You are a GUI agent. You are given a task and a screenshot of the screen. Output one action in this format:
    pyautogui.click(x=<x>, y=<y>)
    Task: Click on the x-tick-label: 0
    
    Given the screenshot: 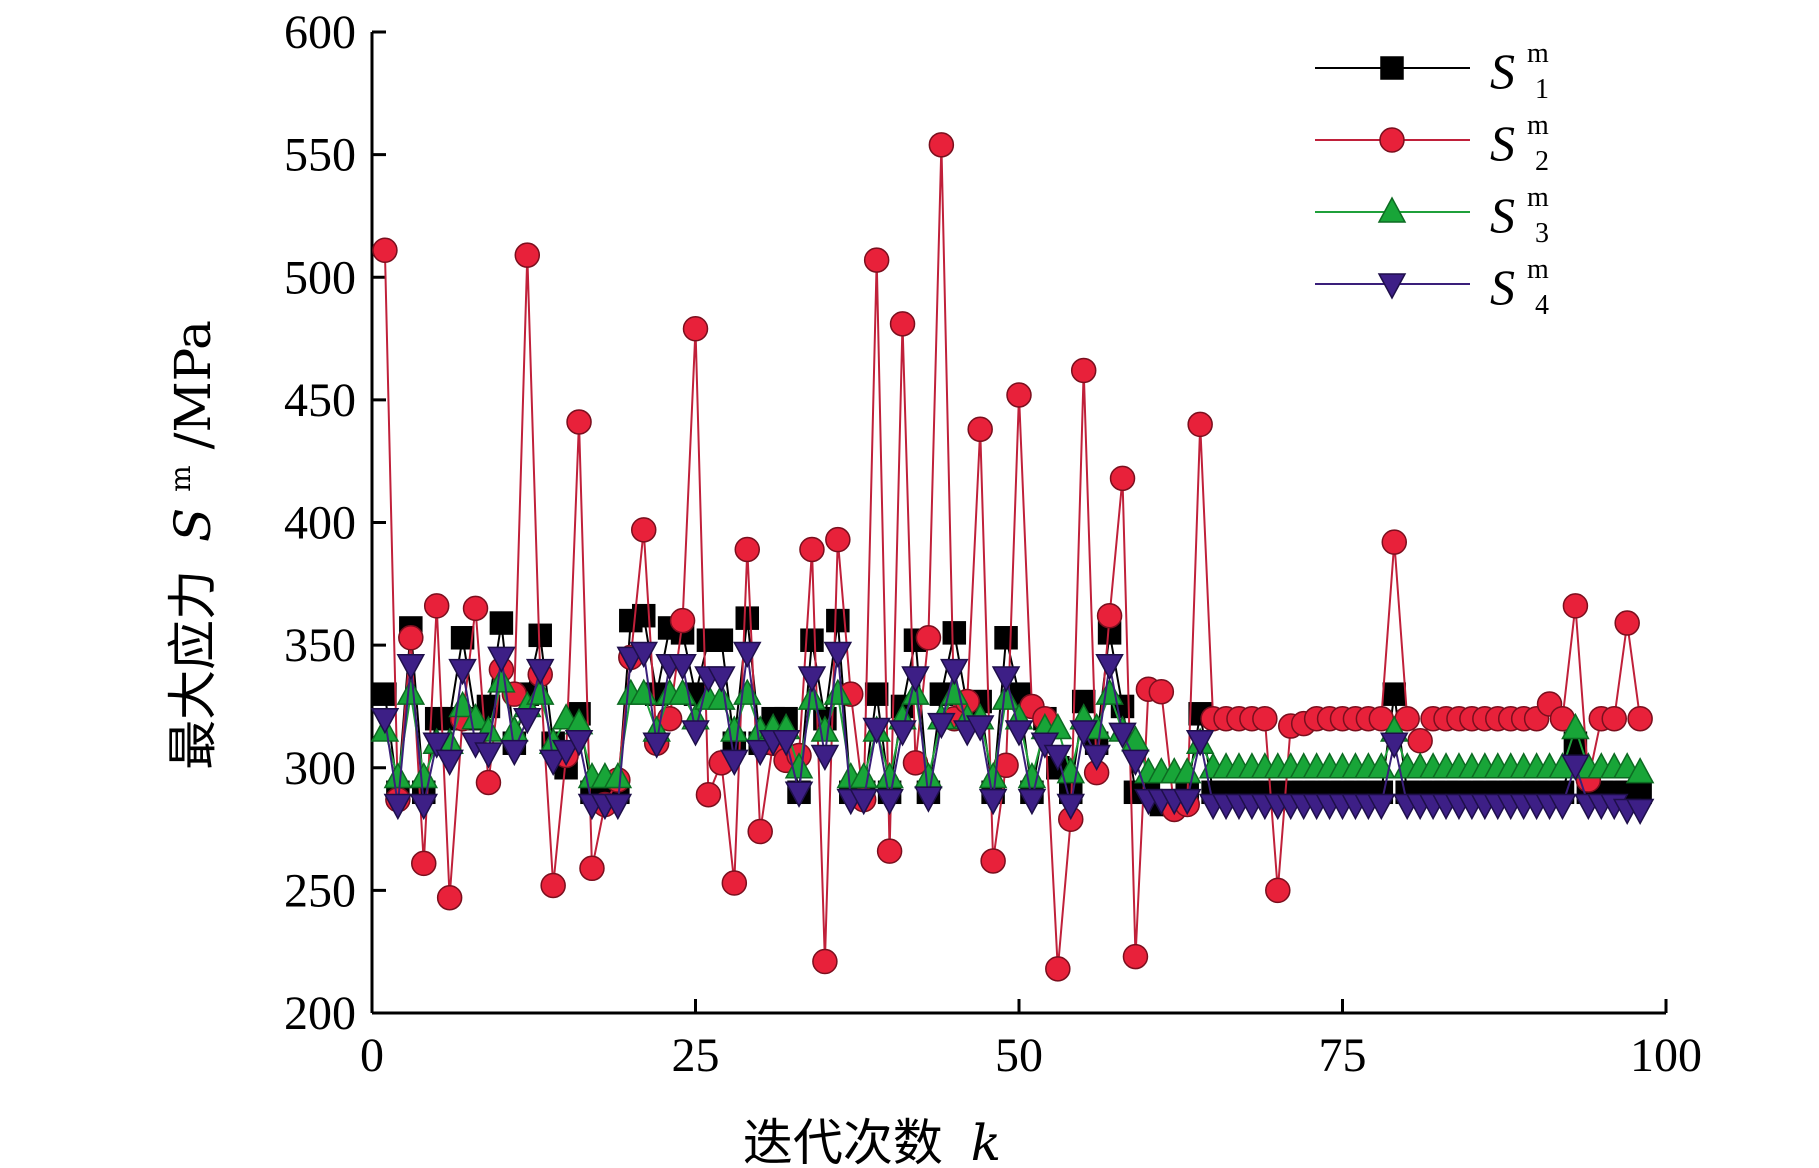 What is the action you would take?
    pyautogui.click(x=372, y=1055)
    